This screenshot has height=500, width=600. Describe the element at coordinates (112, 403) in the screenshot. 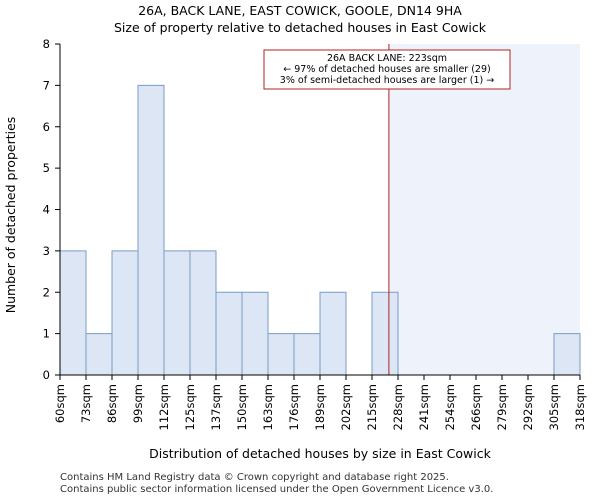

I see `x-tick-label: 86sqm` at that location.